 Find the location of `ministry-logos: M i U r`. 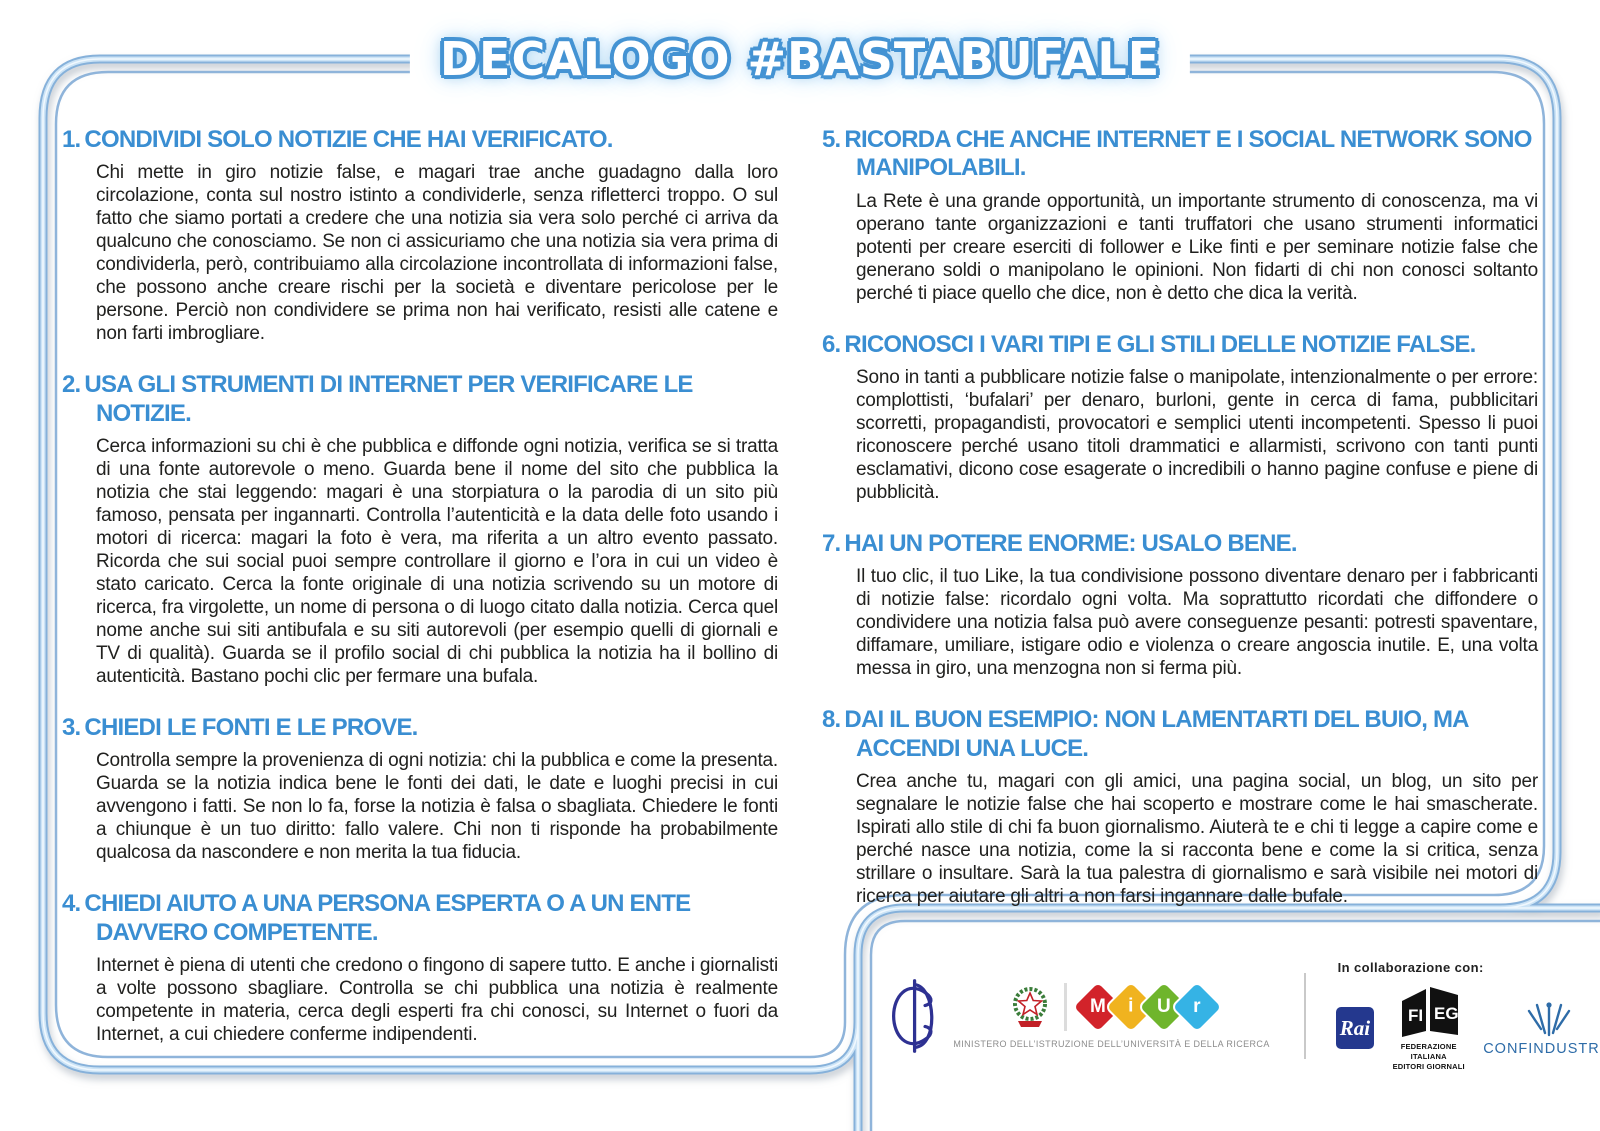

ministry-logos: M i U r is located at coordinates (1116, 1006).